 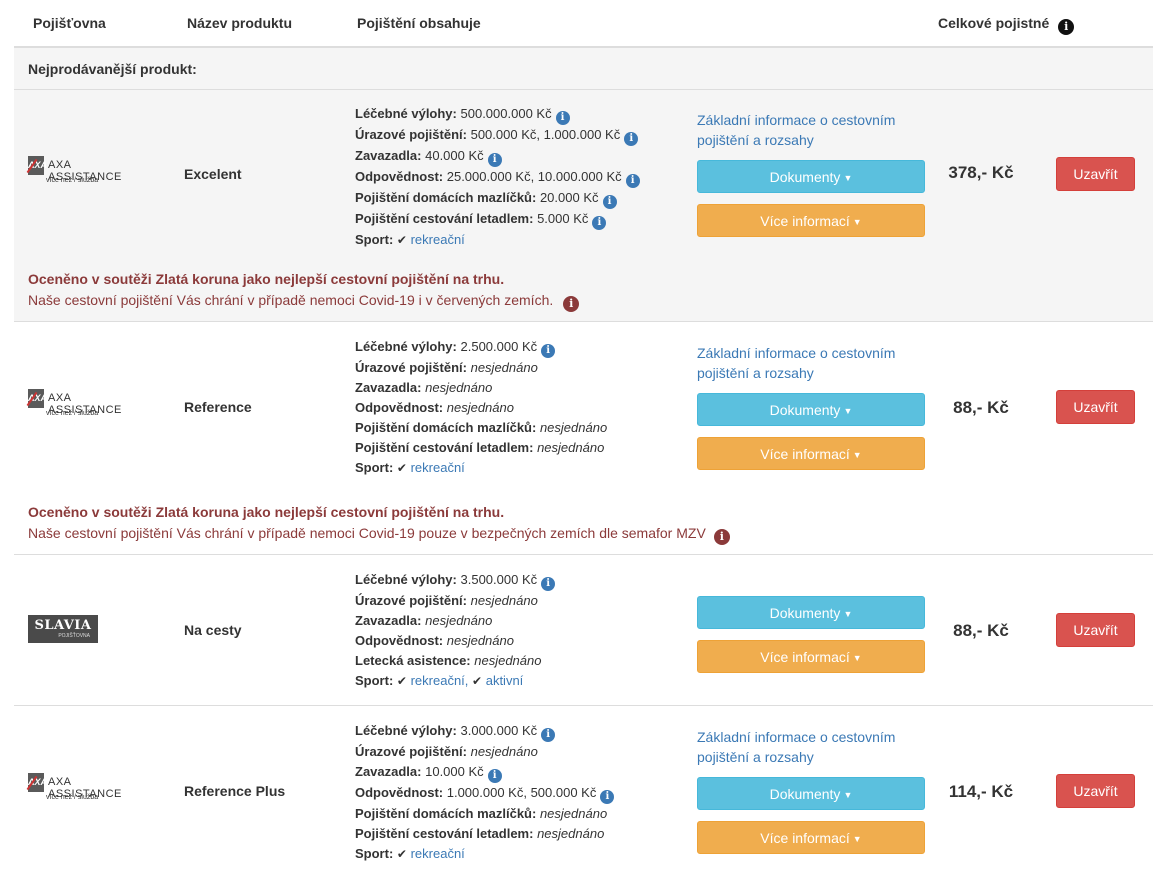 I want to click on price: 114,- Kč, so click(x=981, y=791).